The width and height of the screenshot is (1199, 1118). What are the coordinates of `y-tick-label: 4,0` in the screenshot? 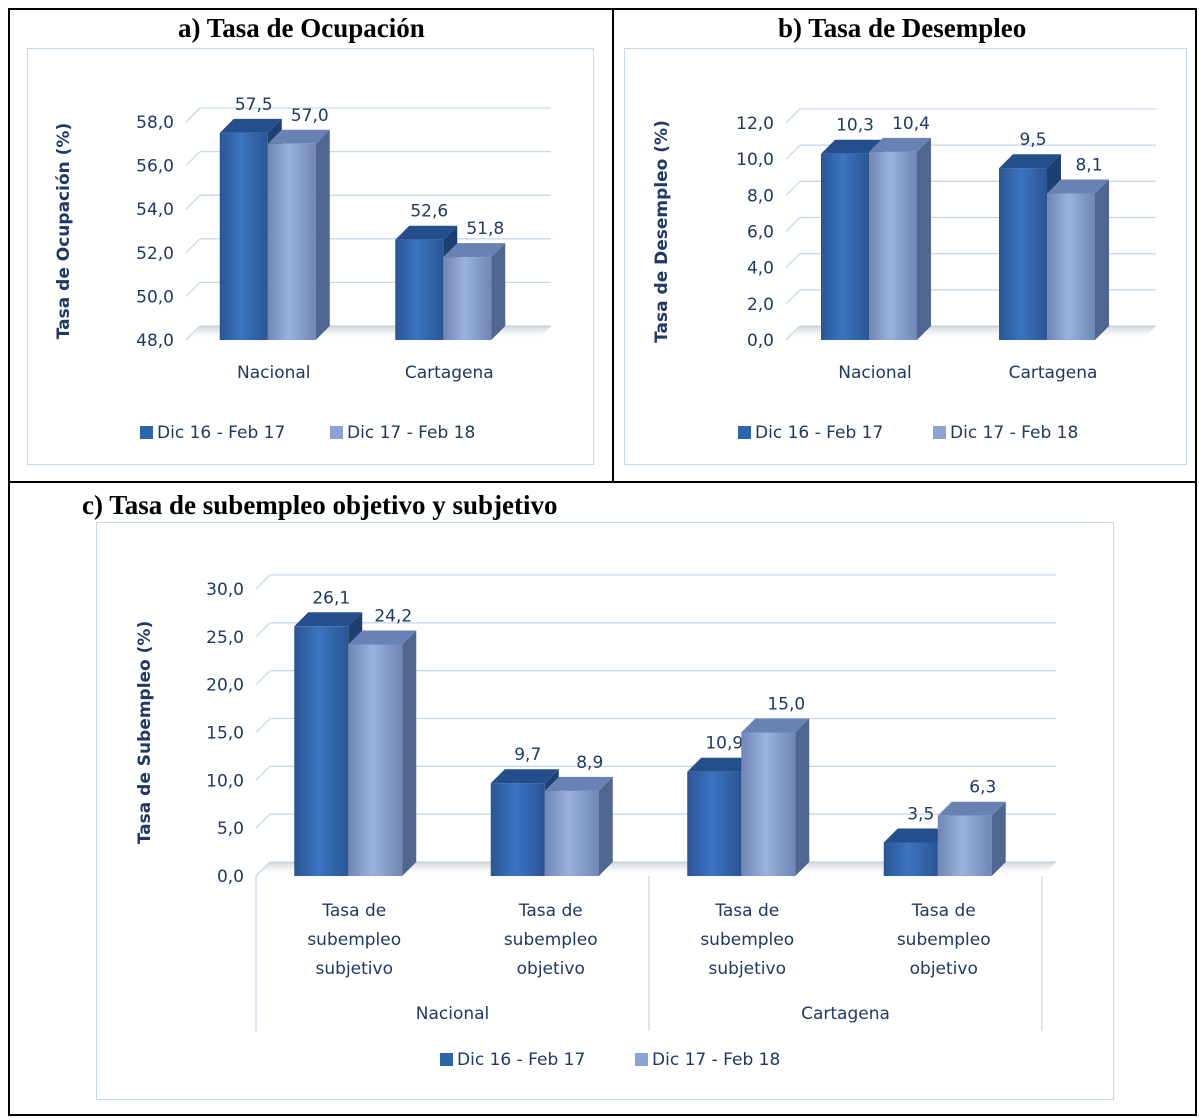 It's located at (760, 269).